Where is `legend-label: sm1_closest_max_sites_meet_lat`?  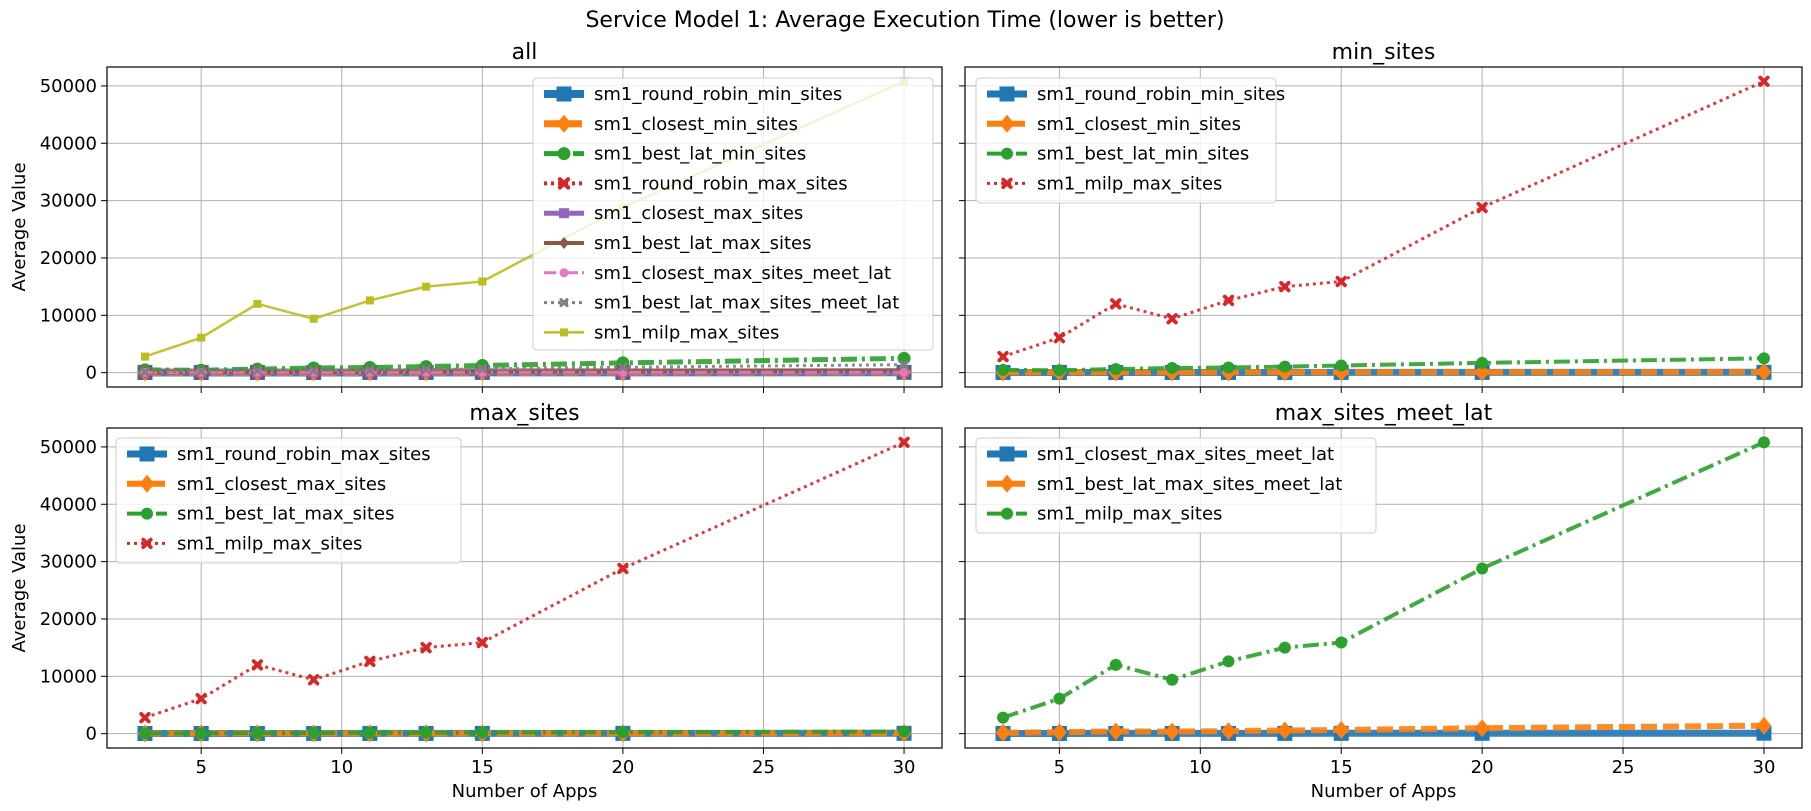 legend-label: sm1_closest_max_sites_meet_lat is located at coordinates (742, 273).